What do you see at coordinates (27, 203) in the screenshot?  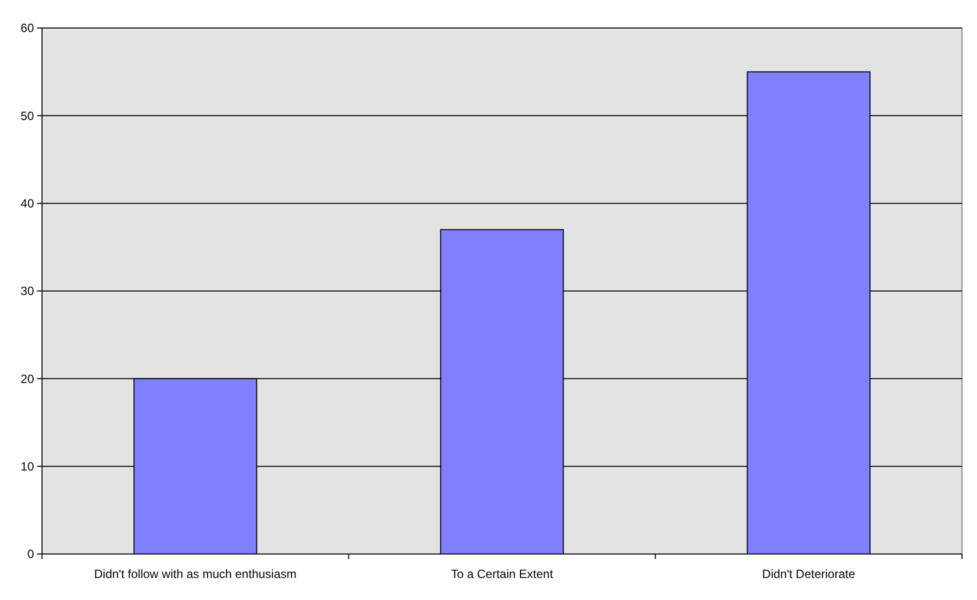 I see `y-tick-label: 40` at bounding box center [27, 203].